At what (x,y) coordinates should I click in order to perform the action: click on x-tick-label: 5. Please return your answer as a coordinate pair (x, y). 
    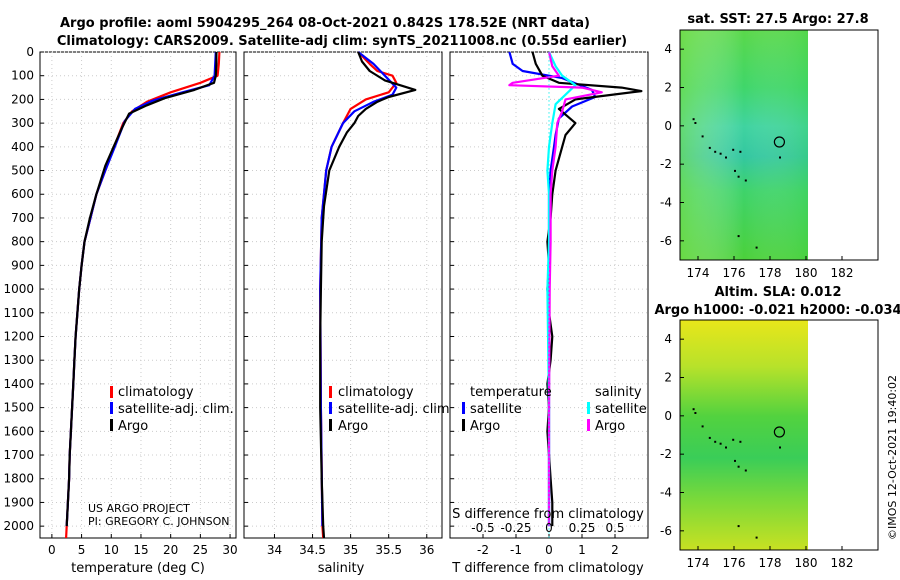
    Looking at the image, I should click on (82, 550).